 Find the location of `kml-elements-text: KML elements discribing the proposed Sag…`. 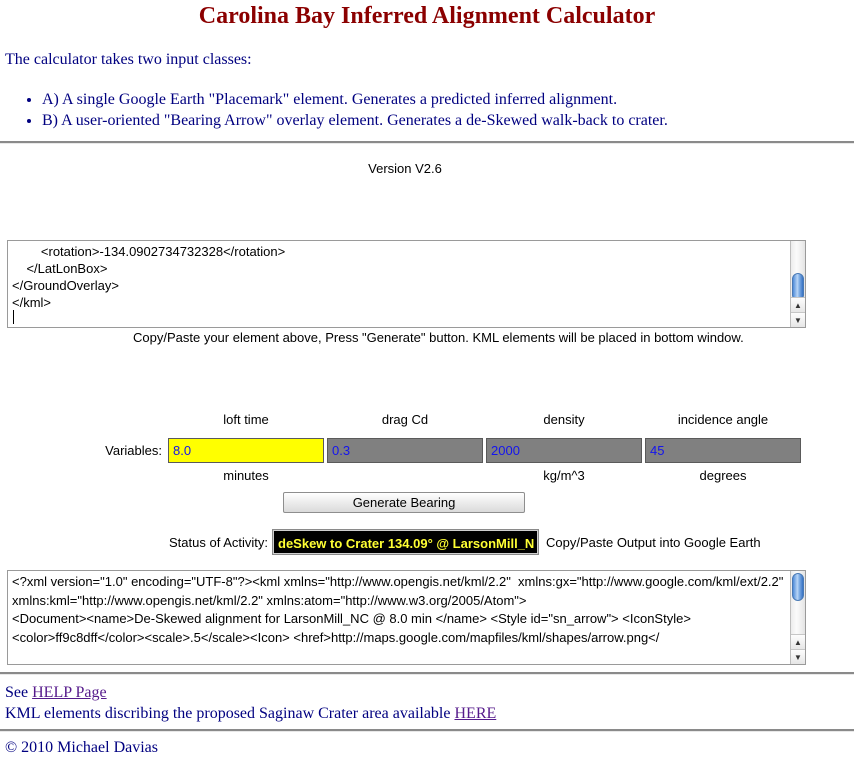

kml-elements-text: KML elements discribing the proposed Sag… is located at coordinates (228, 713).